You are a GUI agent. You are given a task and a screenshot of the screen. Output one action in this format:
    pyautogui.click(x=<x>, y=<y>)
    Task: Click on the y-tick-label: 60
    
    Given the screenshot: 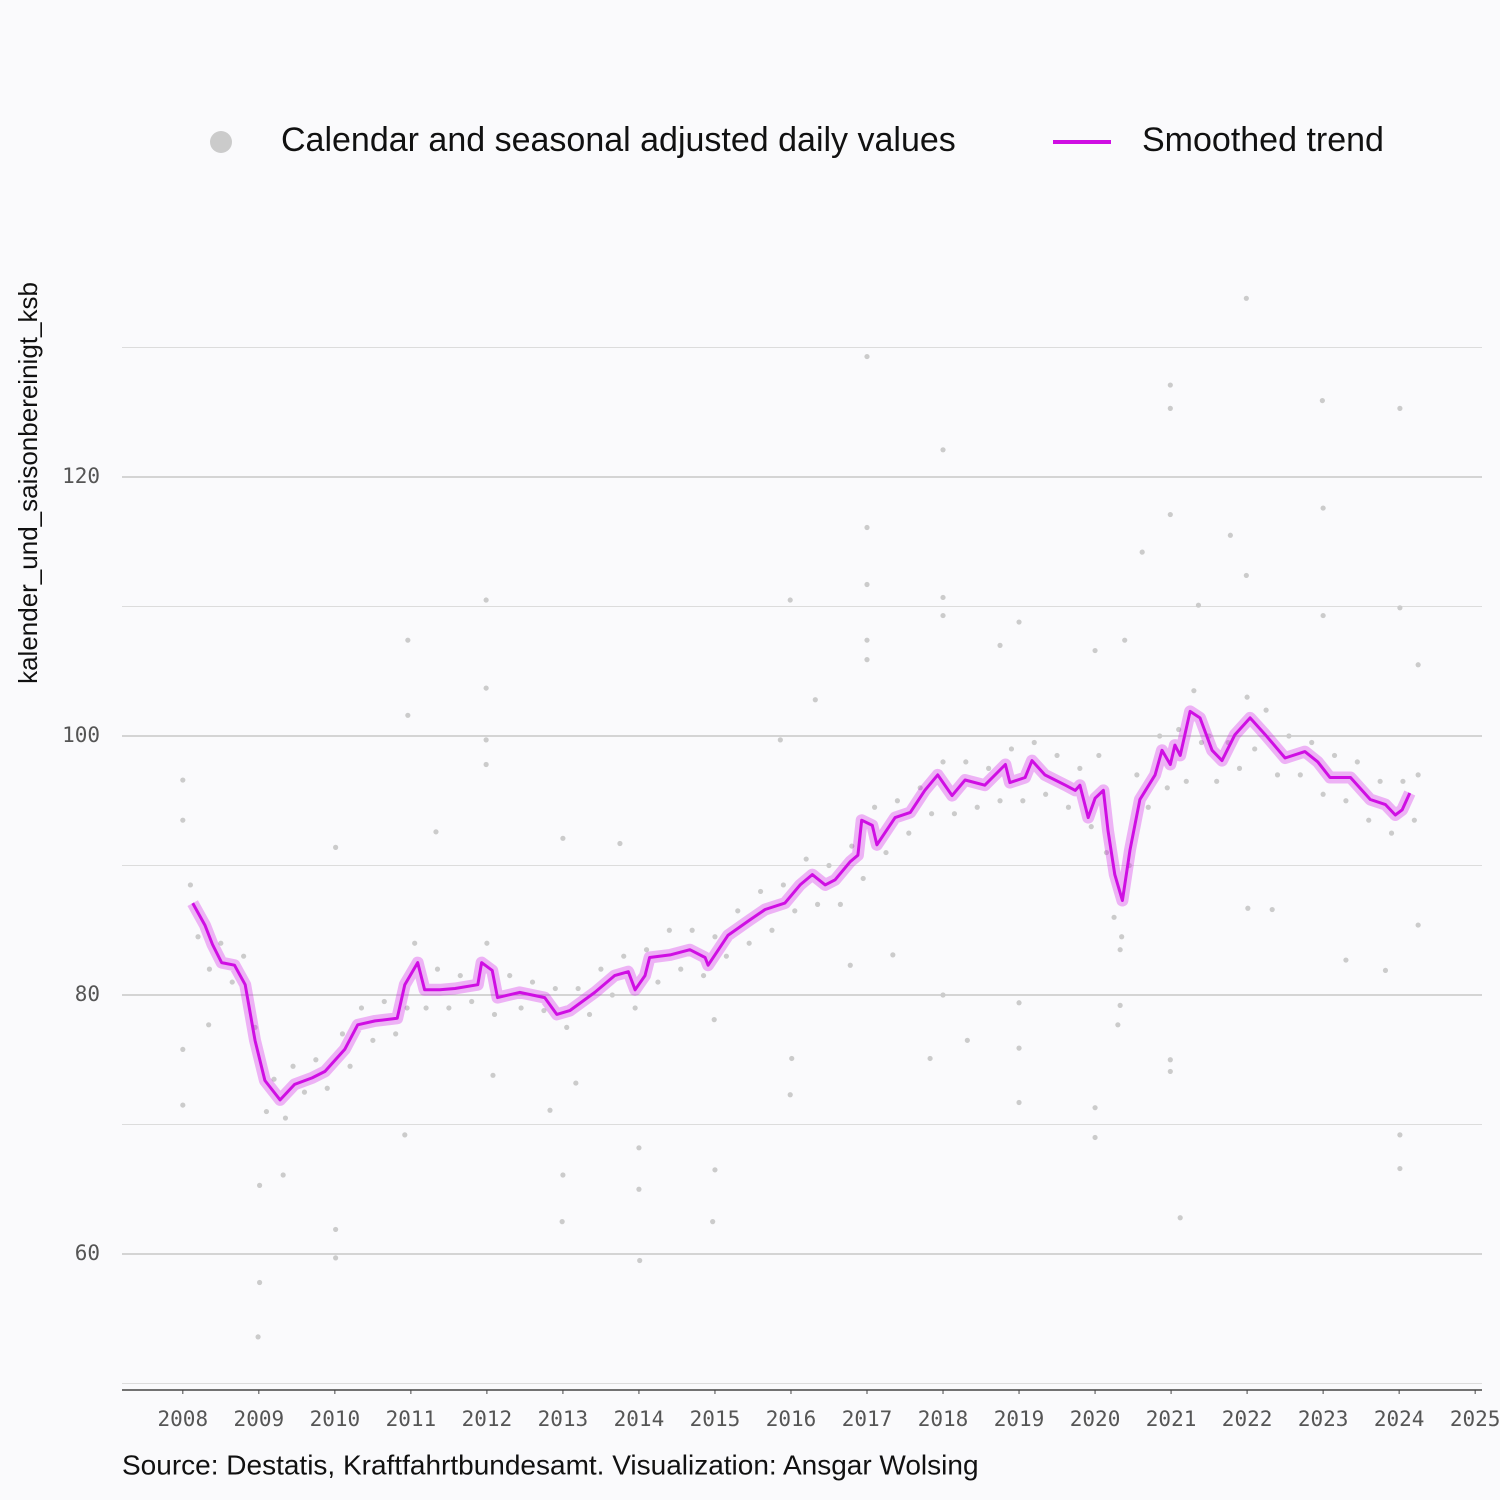 What is the action you would take?
    pyautogui.click(x=87, y=1253)
    